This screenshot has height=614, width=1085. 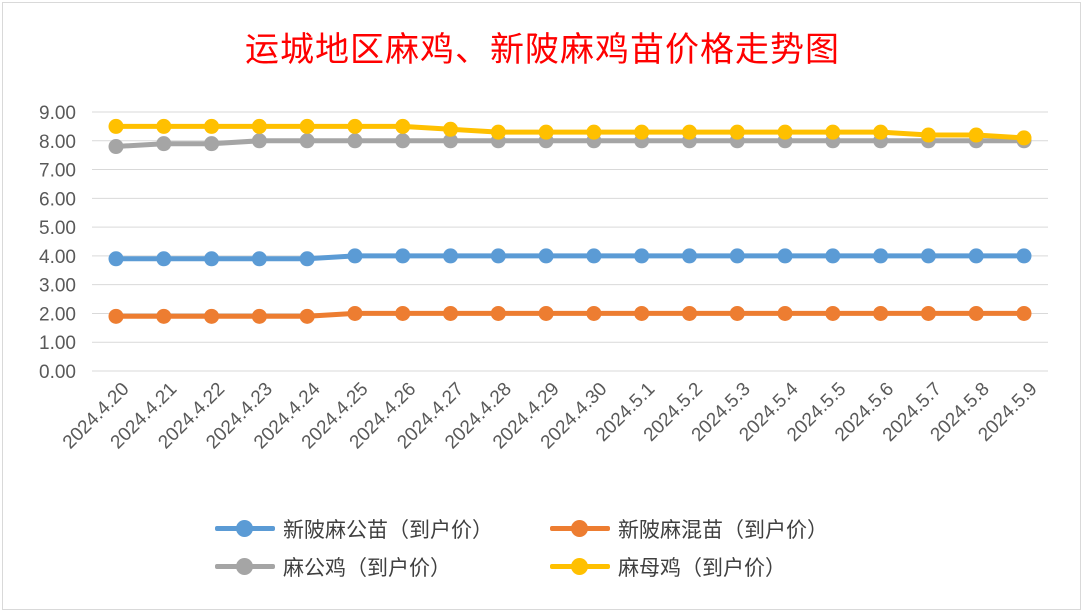 What do you see at coordinates (702, 568) in the screenshot?
I see `legend-label: 麻母鸡（到户价）` at bounding box center [702, 568].